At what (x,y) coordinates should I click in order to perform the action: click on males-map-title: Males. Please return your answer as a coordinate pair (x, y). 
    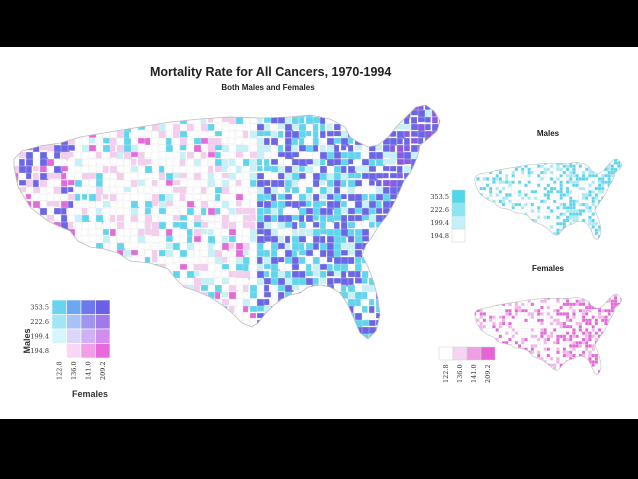
    Looking at the image, I should click on (548, 133).